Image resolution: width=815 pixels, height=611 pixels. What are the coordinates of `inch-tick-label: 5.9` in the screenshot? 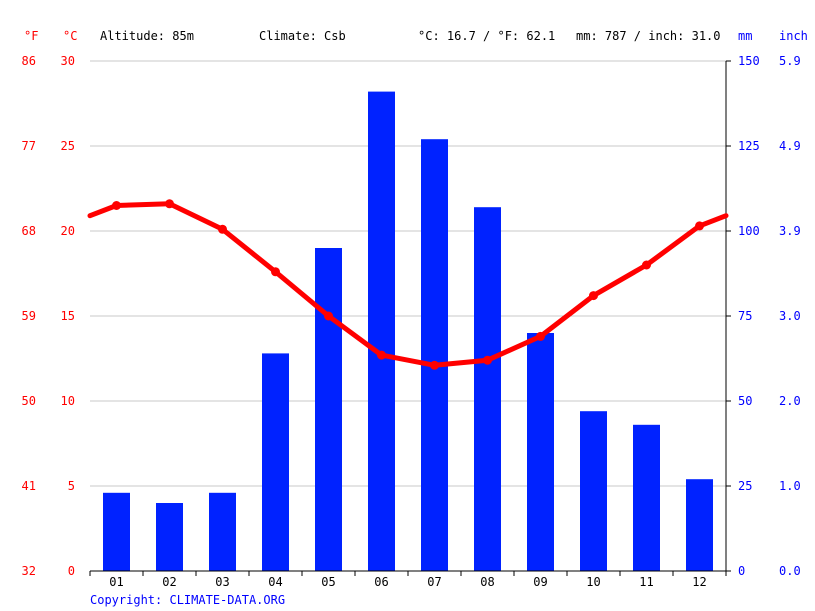 It's located at (790, 61).